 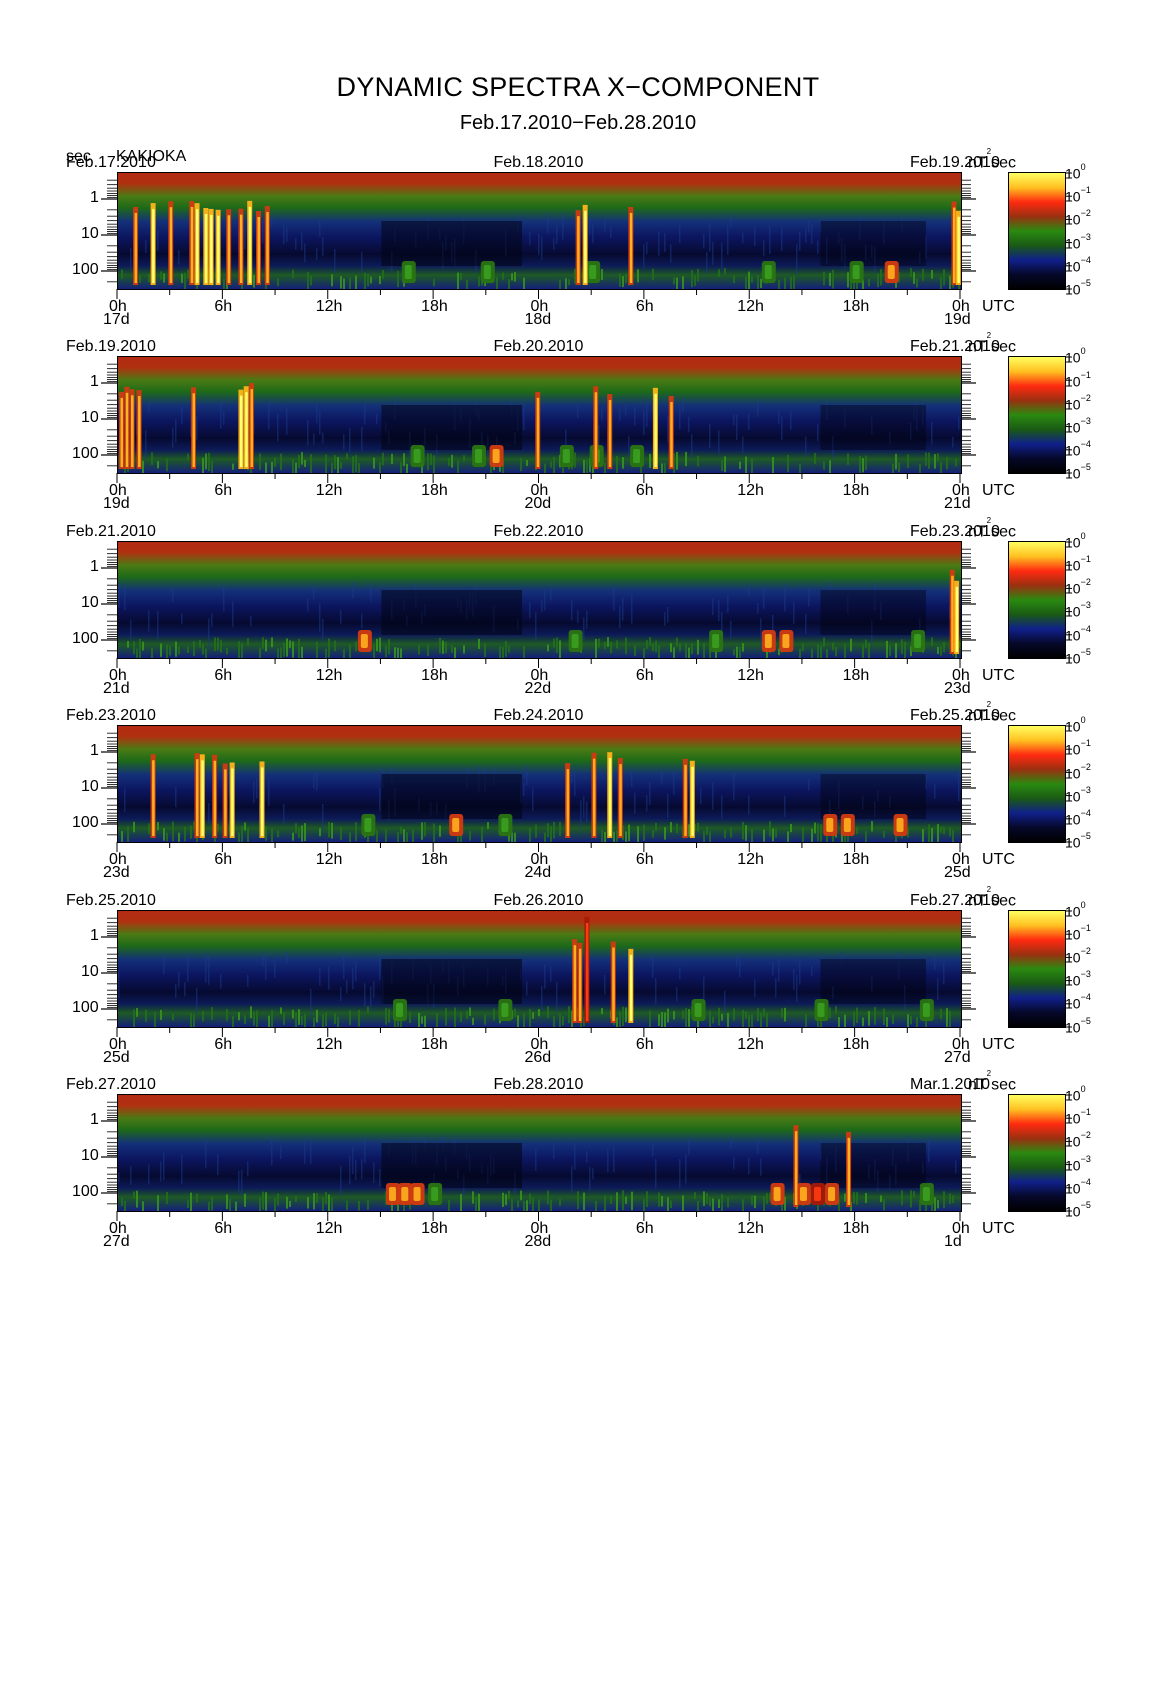 I want to click on date-label-mid: Feb.26.2010, so click(x=538, y=900).